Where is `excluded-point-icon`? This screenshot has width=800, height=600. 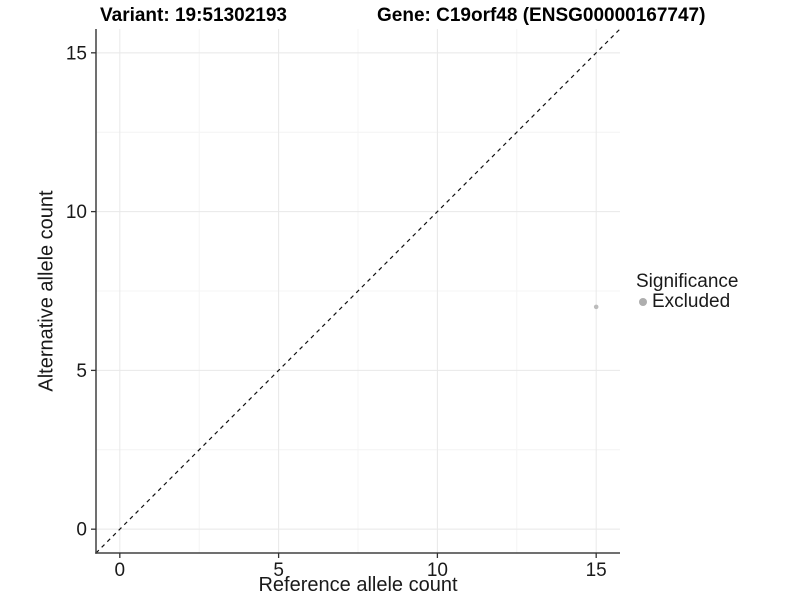
excluded-point-icon is located at coordinates (643, 301).